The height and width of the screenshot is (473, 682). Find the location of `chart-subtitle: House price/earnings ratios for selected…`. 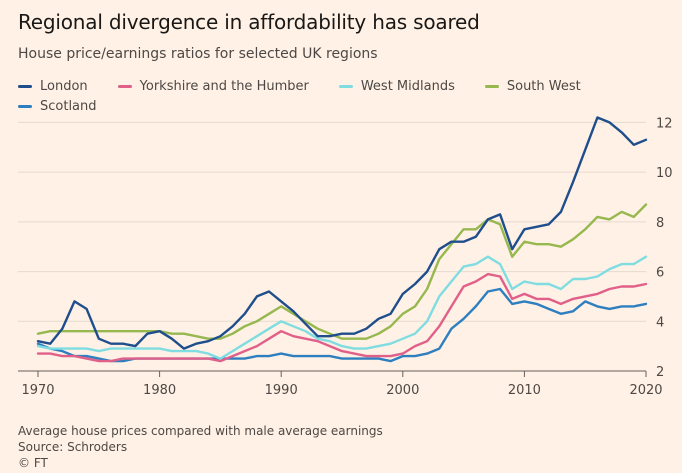

chart-subtitle: House price/earnings ratios for selected… is located at coordinates (198, 54).